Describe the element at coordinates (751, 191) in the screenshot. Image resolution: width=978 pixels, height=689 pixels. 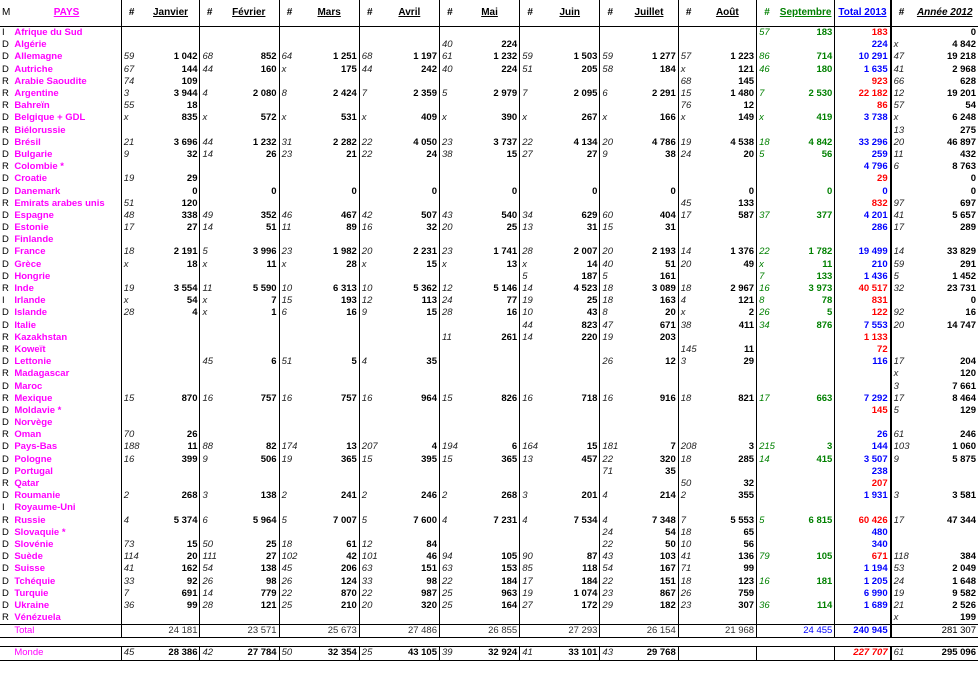
I see `value-cell: 0` at that location.